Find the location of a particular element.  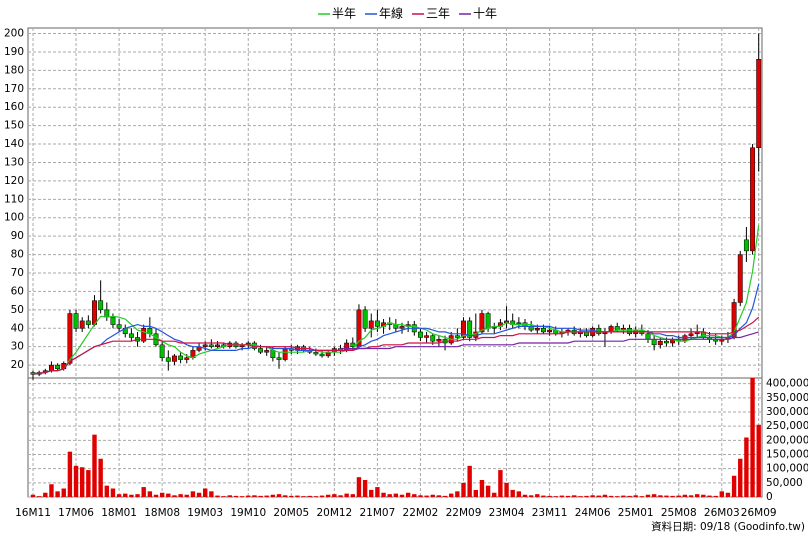

y-tick-label: 80 is located at coordinates (17, 255).